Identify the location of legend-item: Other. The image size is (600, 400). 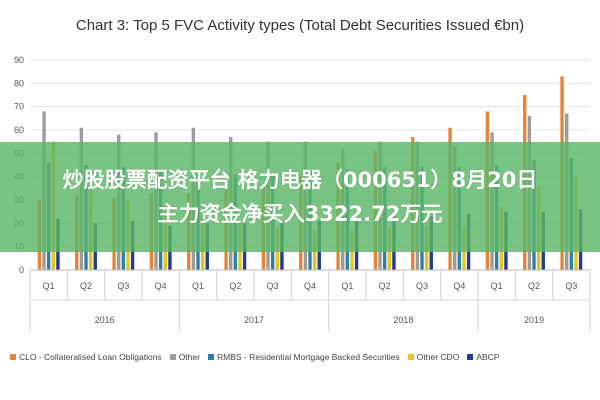
(184, 357).